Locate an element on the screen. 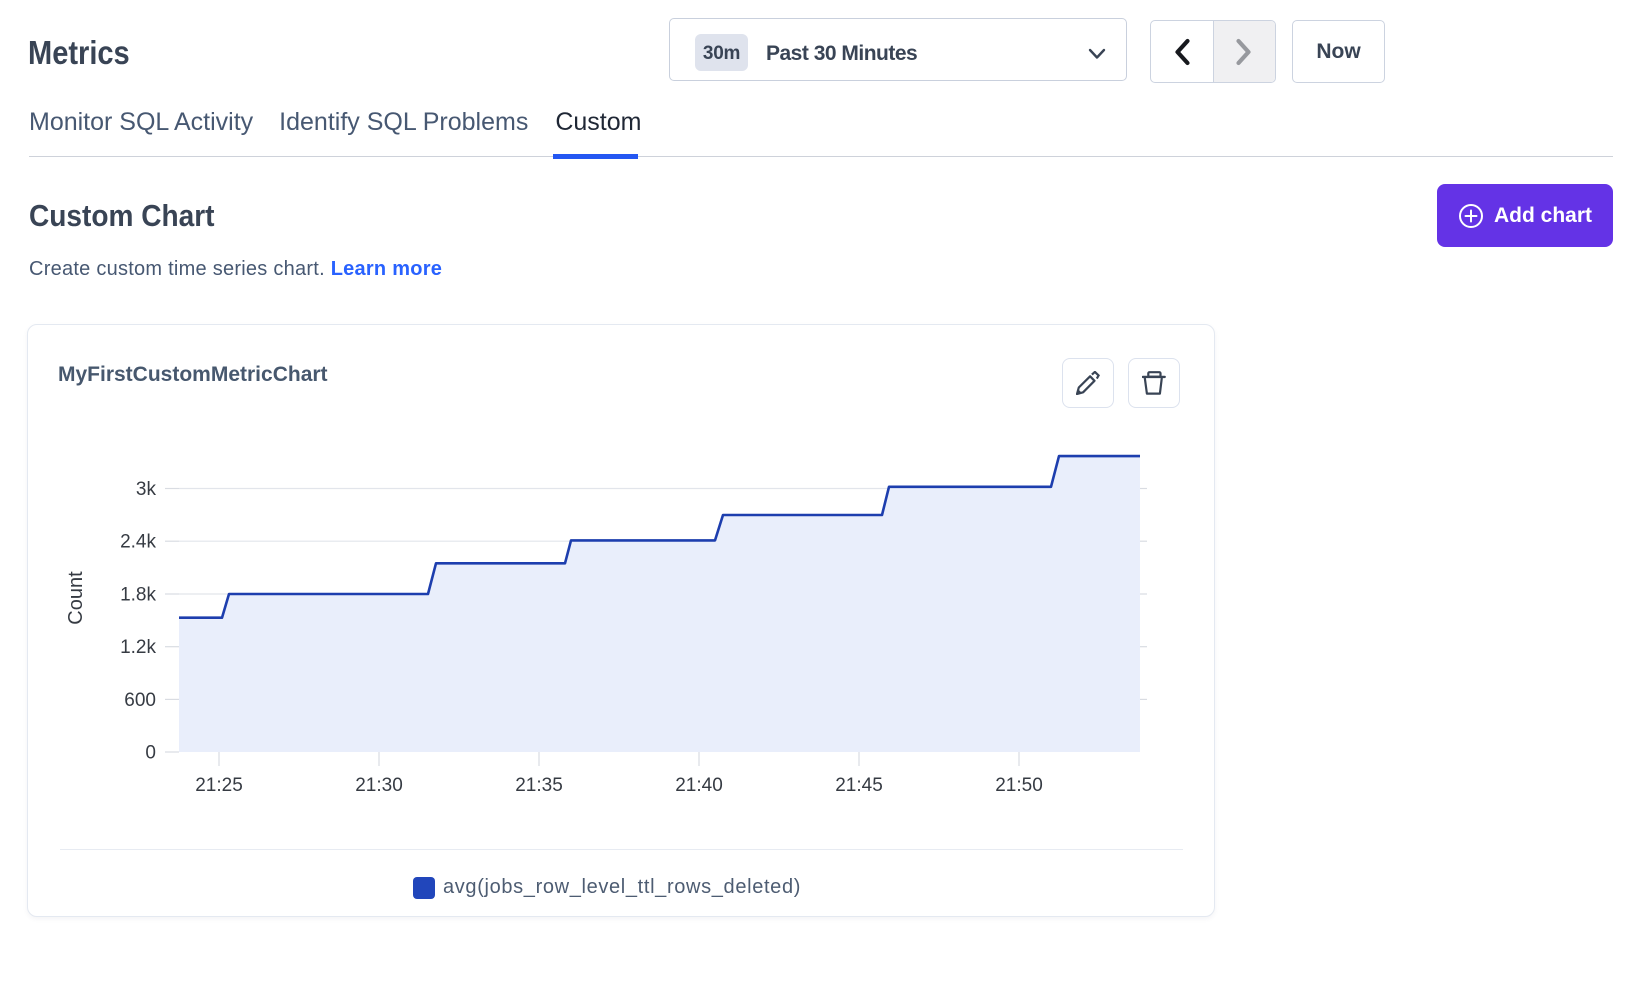 This screenshot has height=982, width=1650. svg-text: 21:40 is located at coordinates (699, 785).